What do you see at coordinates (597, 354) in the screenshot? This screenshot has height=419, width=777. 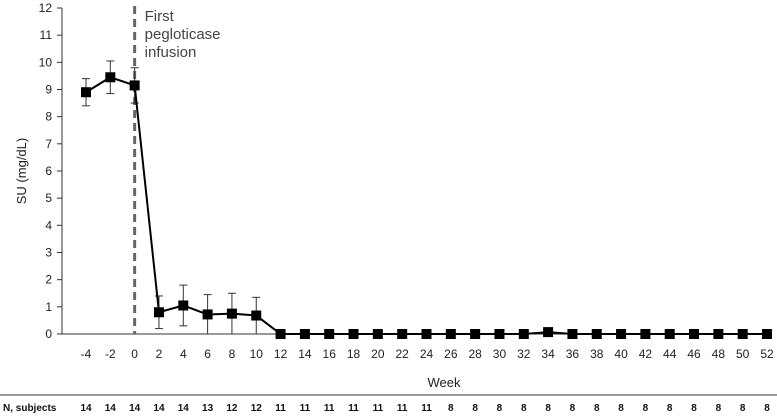 I see `x-tick-label: 38` at bounding box center [597, 354].